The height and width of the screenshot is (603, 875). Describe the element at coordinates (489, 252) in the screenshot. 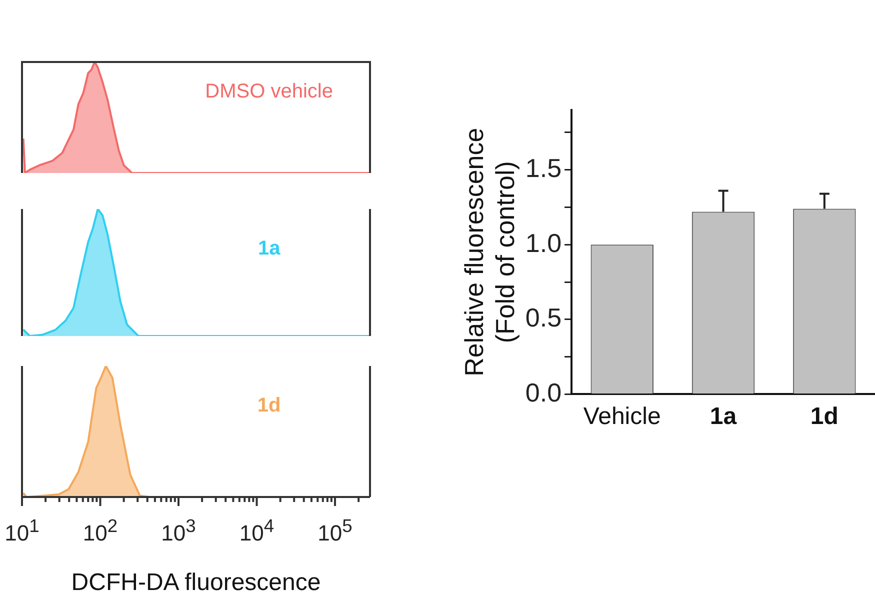

I see `y-axis-title: Relative fluorescence (Fold of control)` at that location.